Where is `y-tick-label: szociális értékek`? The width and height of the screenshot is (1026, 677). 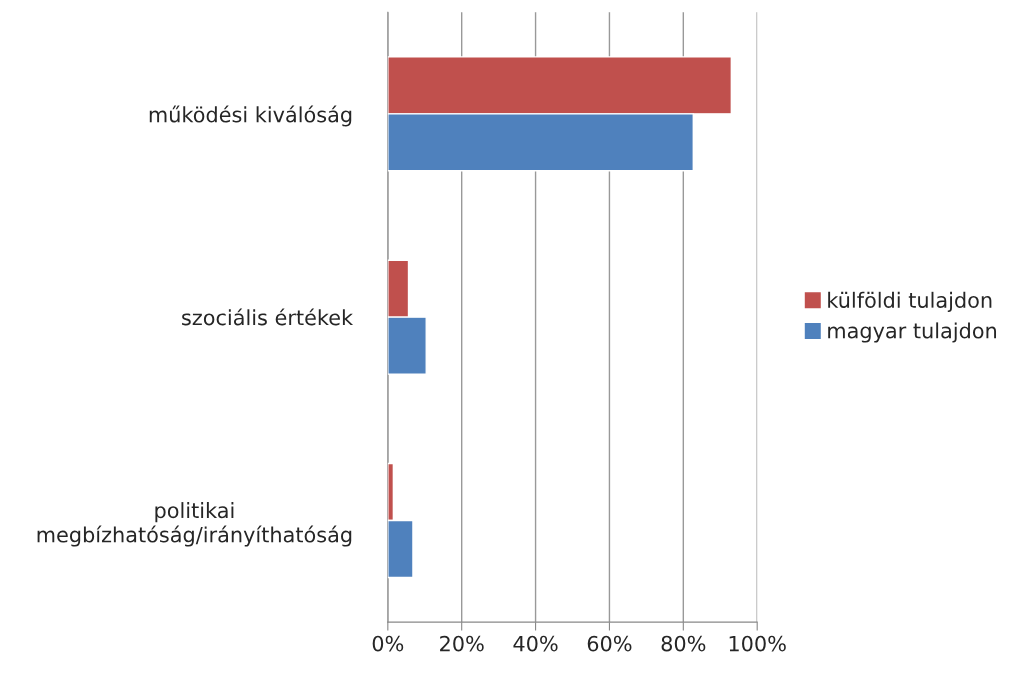
y-tick-label: szociális értékek is located at coordinates (268, 317).